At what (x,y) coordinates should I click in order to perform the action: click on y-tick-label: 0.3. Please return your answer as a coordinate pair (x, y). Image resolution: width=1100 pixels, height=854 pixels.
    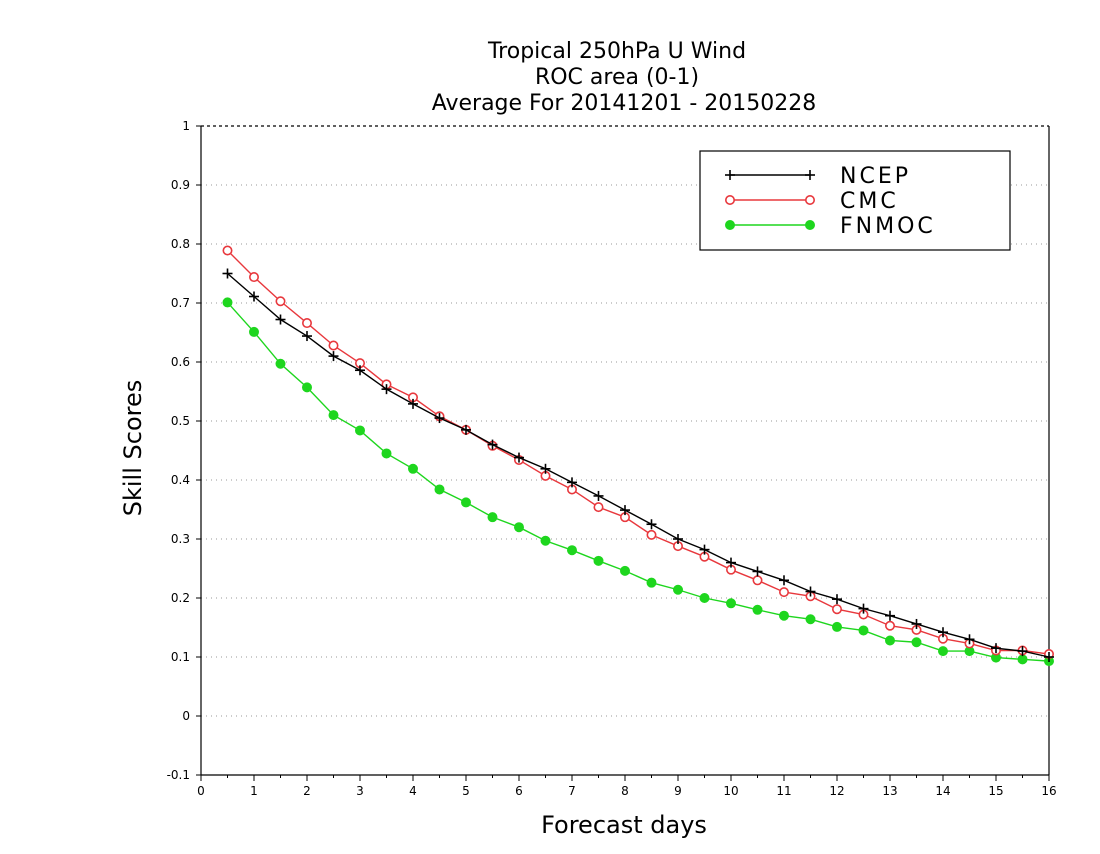
    Looking at the image, I should click on (180, 539).